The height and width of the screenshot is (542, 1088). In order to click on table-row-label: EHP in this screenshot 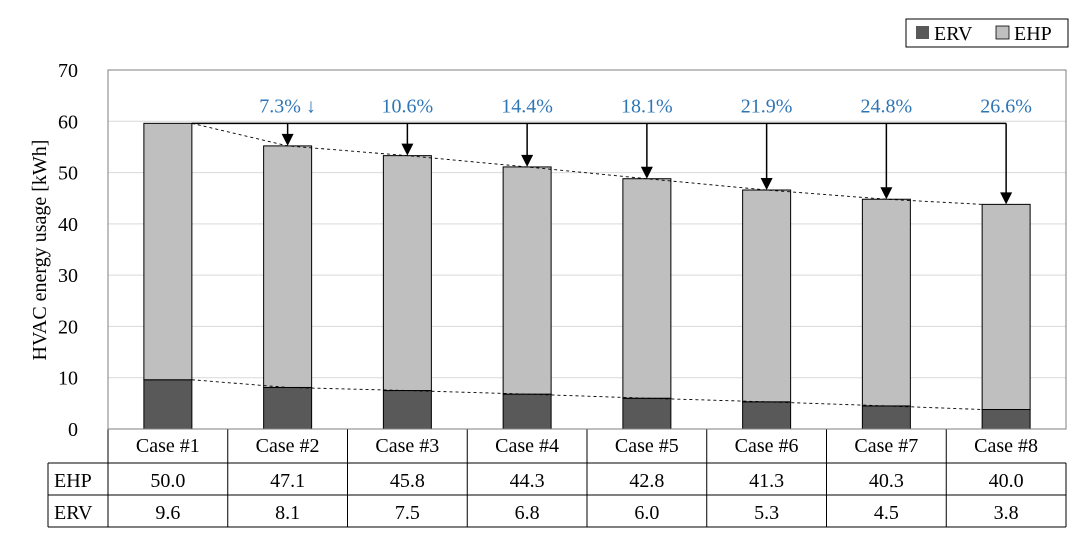, I will do `click(73, 481)`.